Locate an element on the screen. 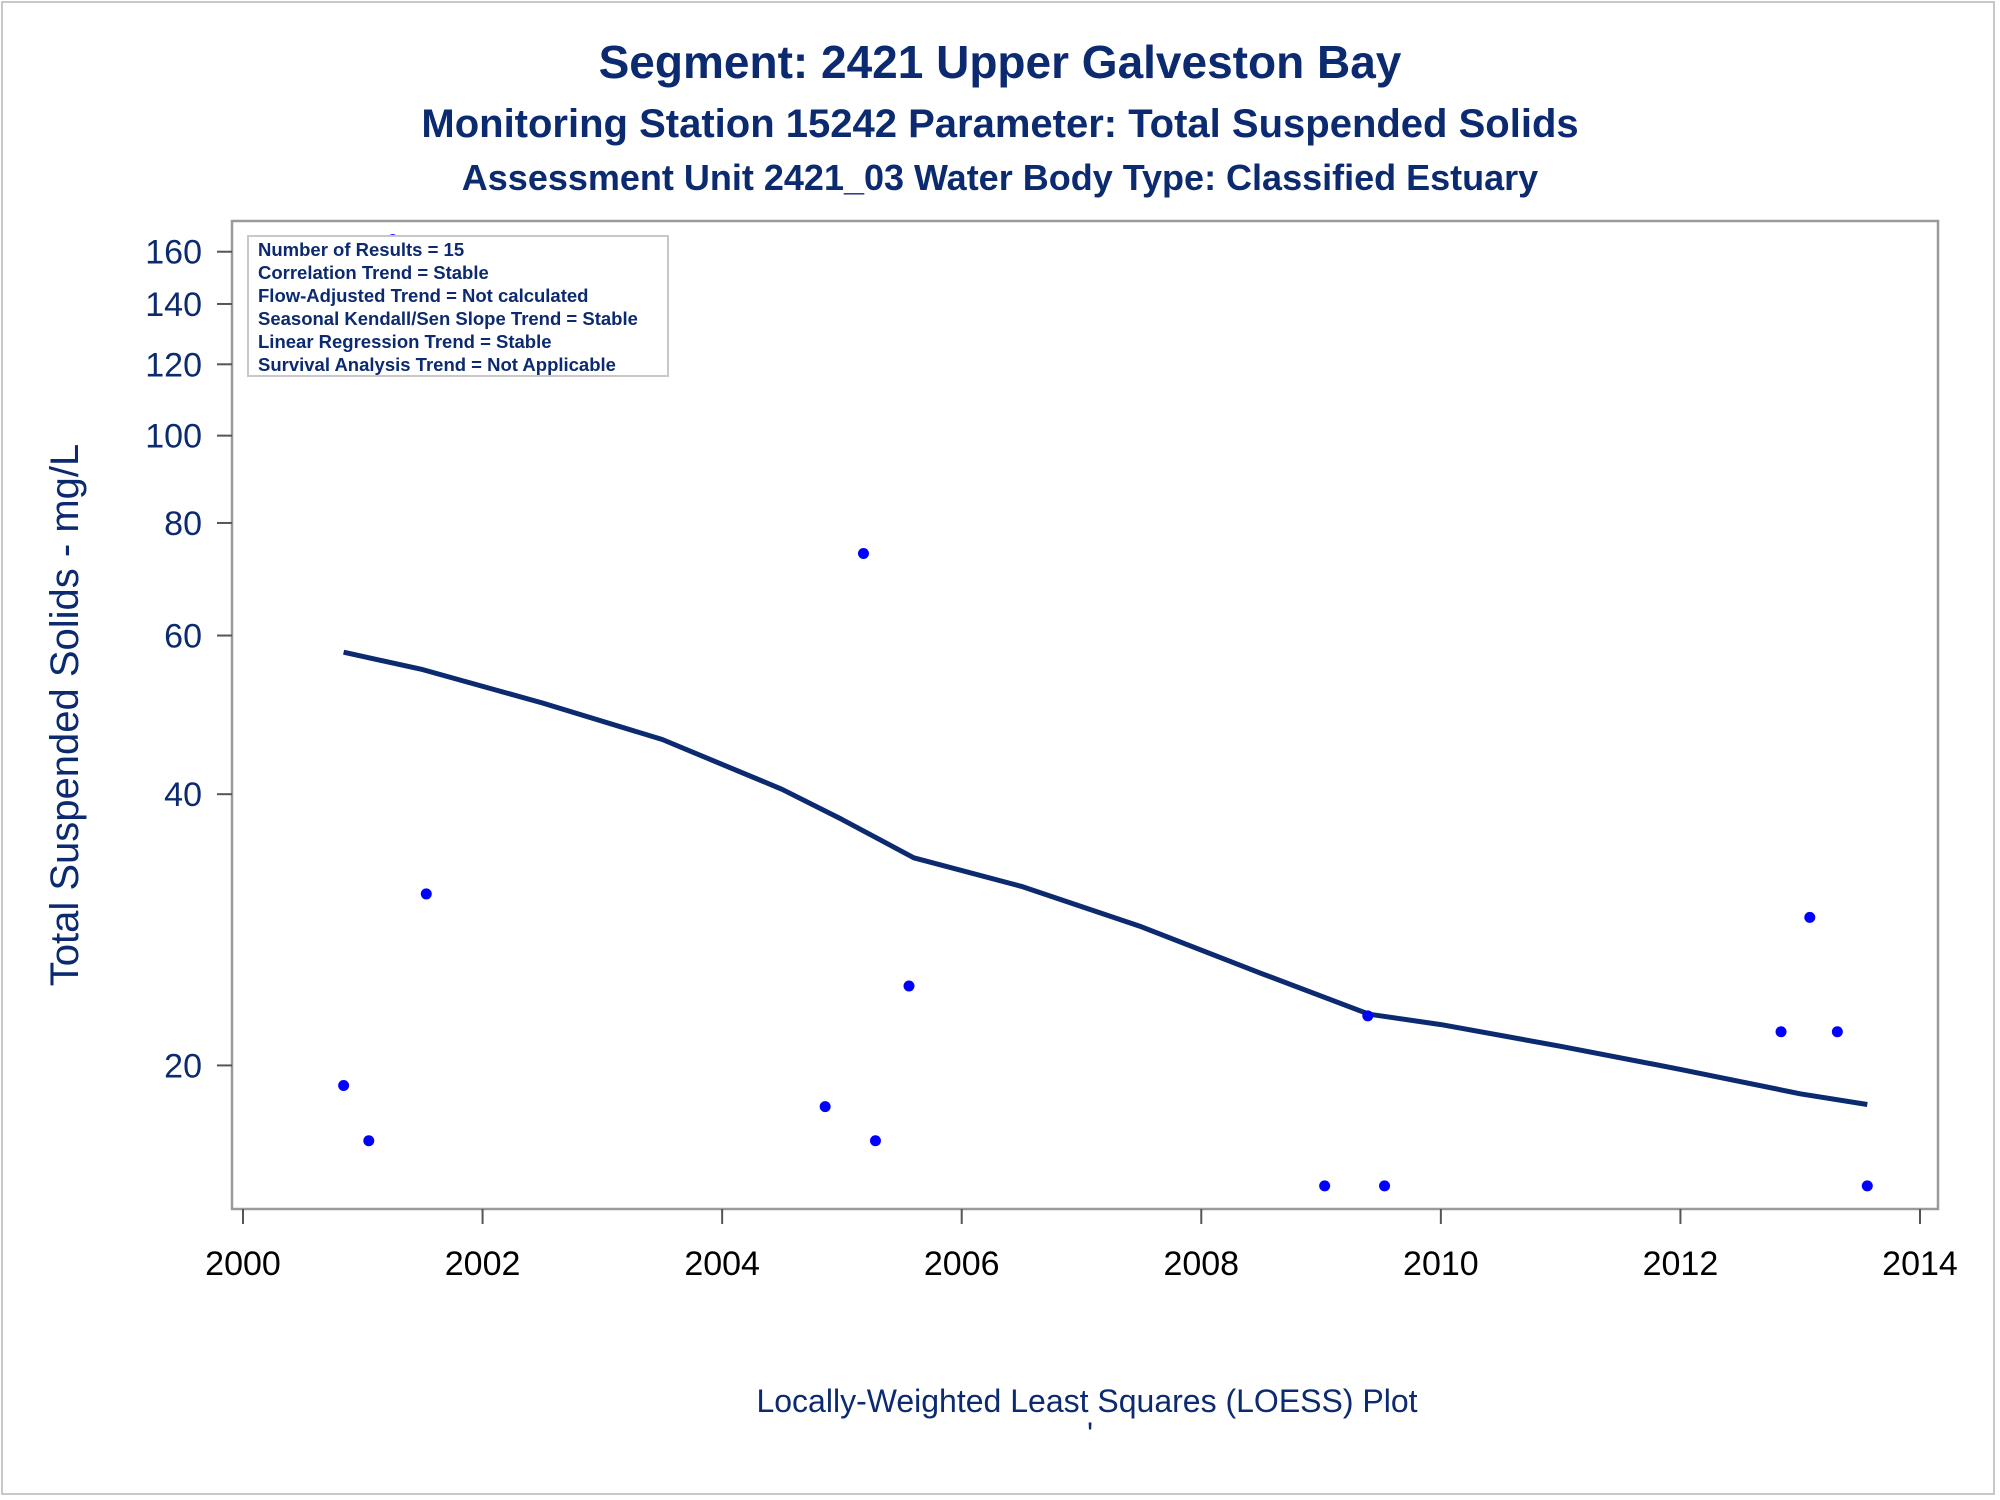  stats-box is located at coordinates (458, 306).